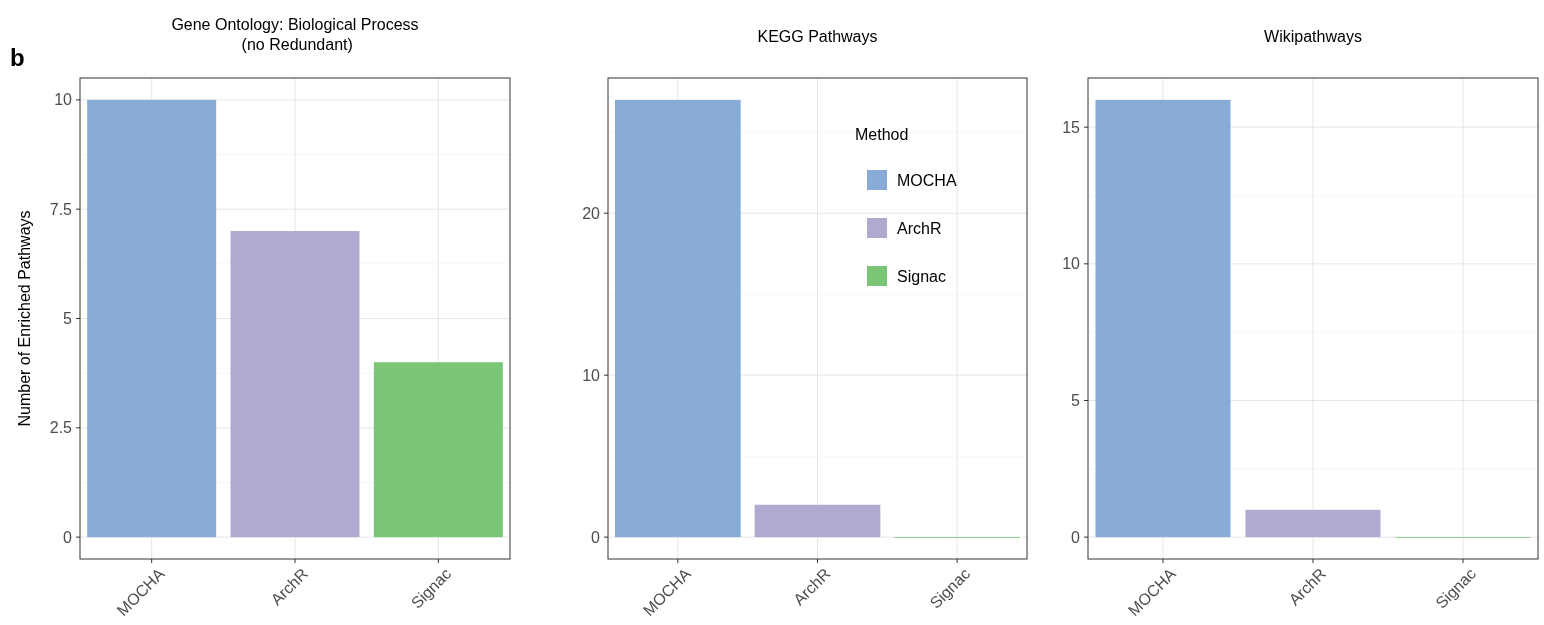  I want to click on chart-title: KEGG Pathways, so click(817, 36).